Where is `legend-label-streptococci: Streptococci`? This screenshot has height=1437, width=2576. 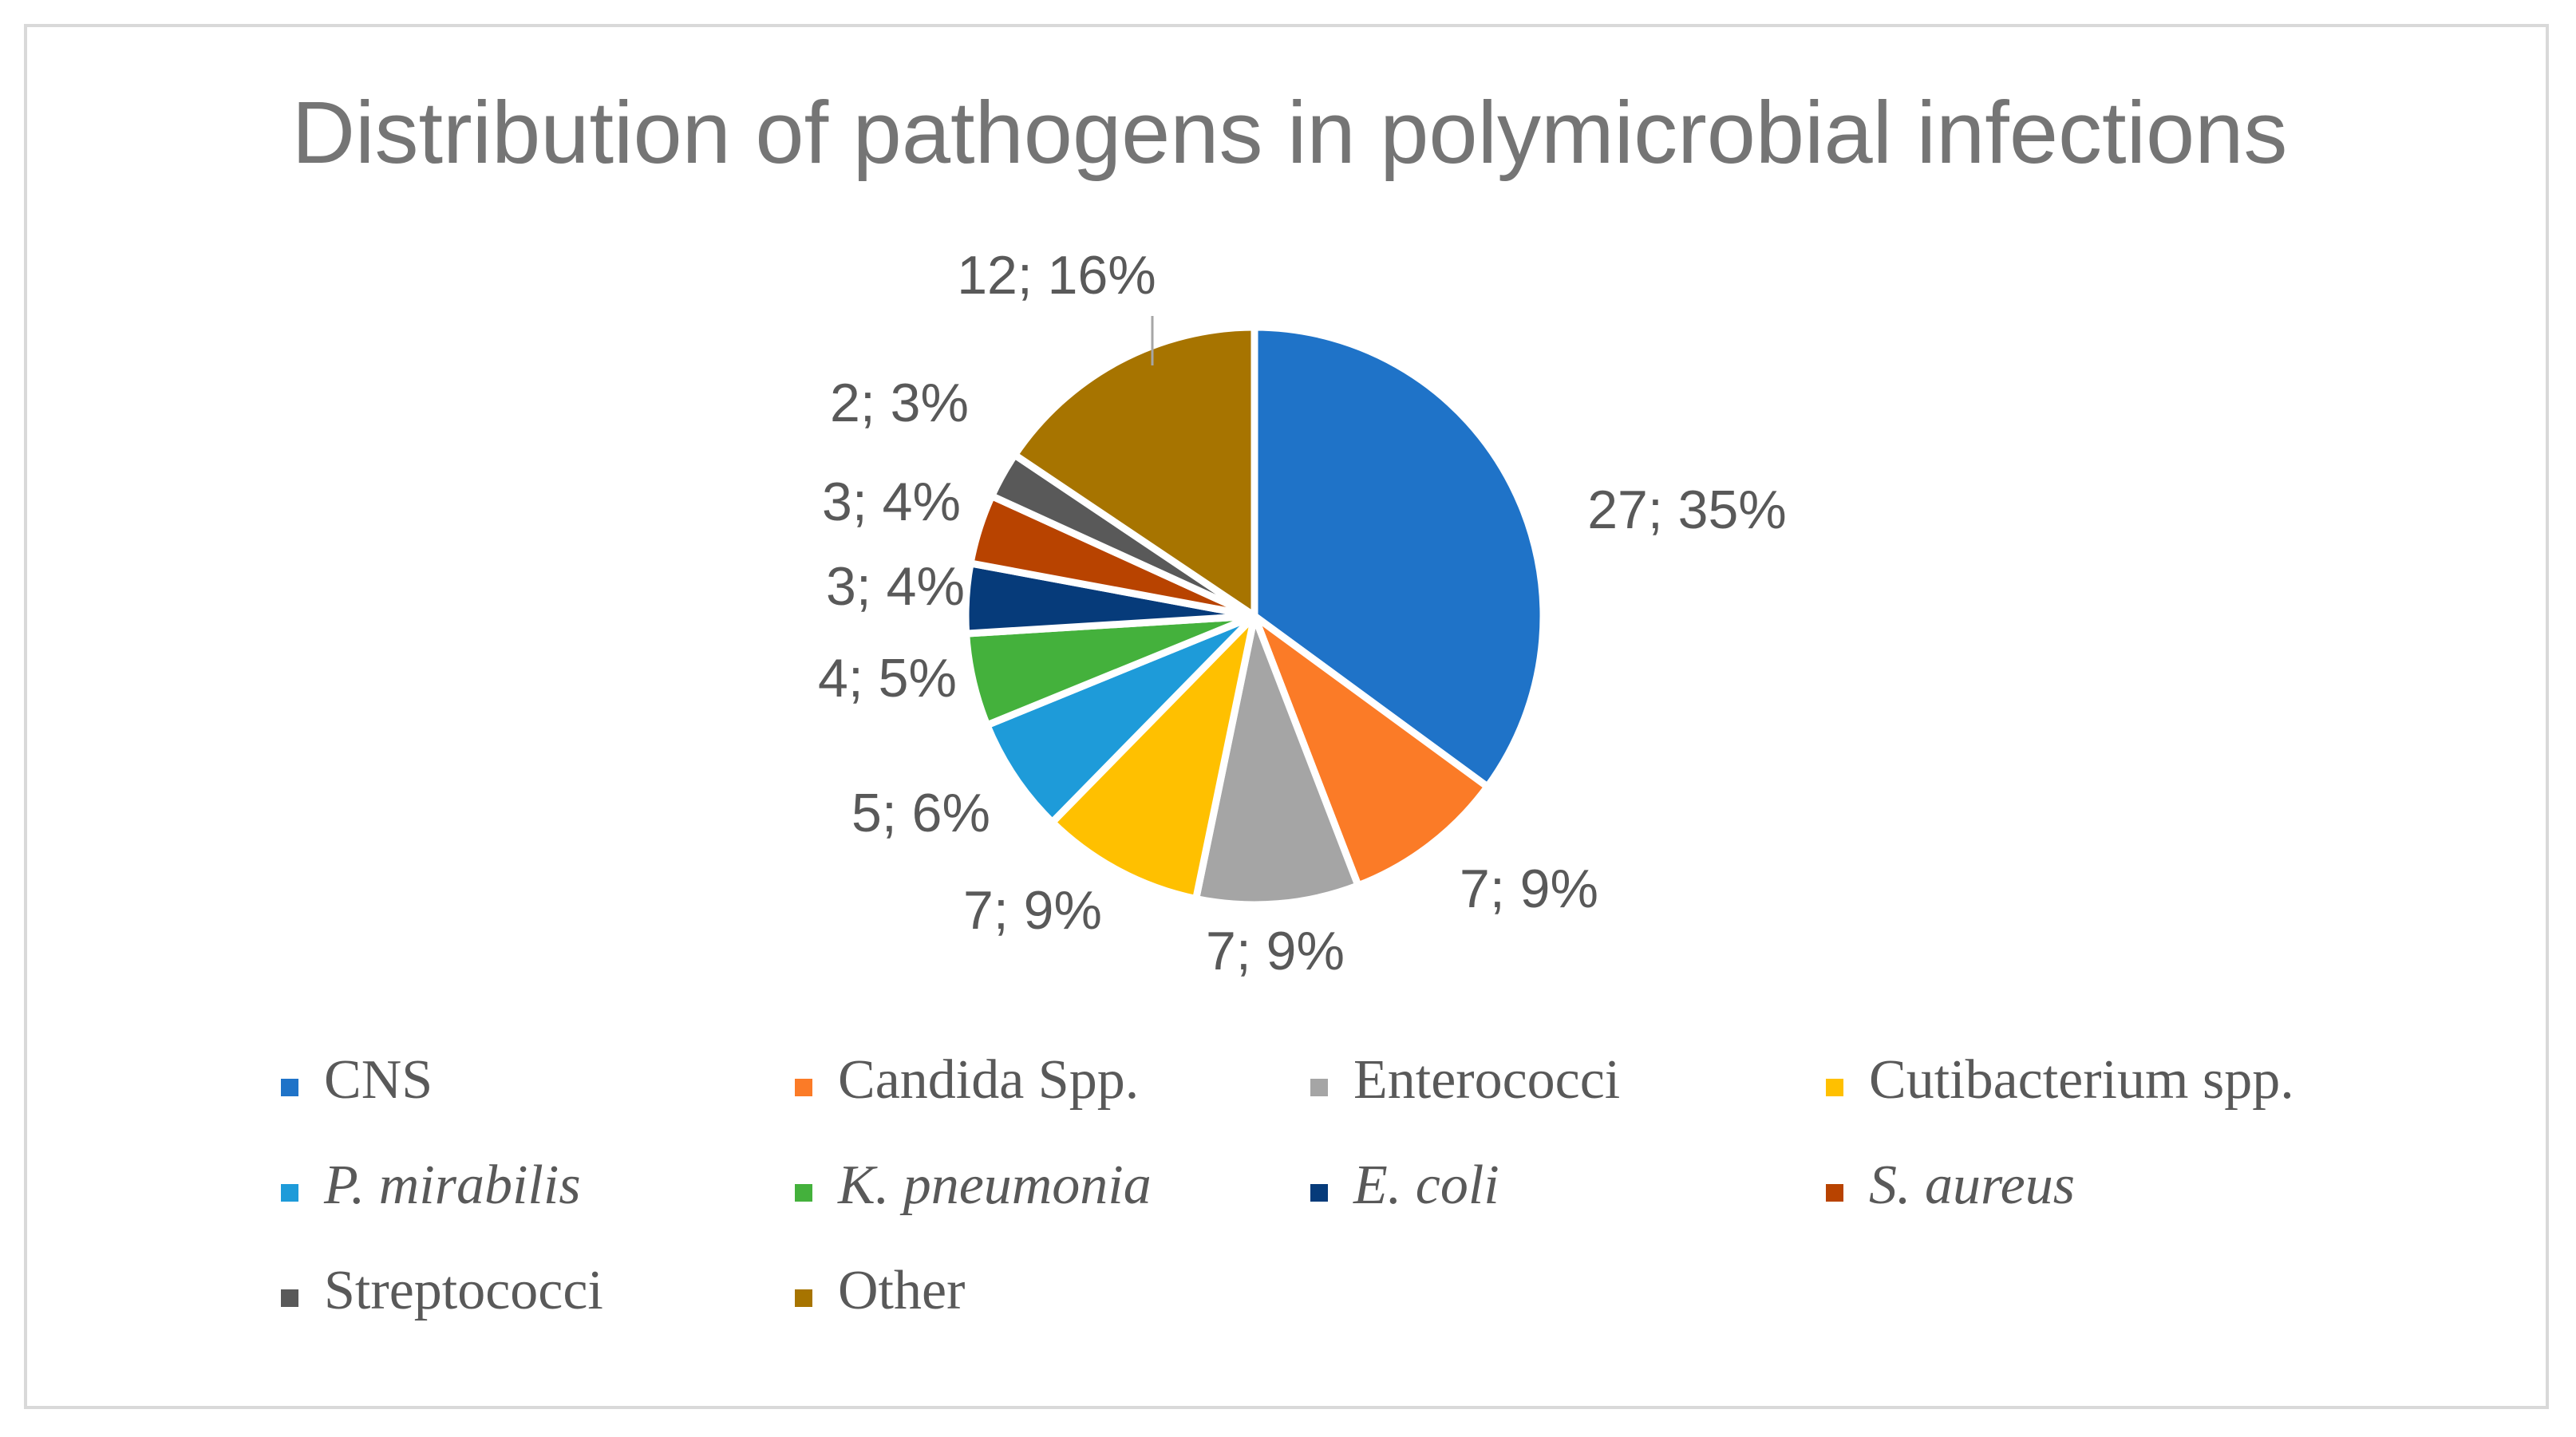
legend-label-streptococci: Streptococci is located at coordinates (463, 1290).